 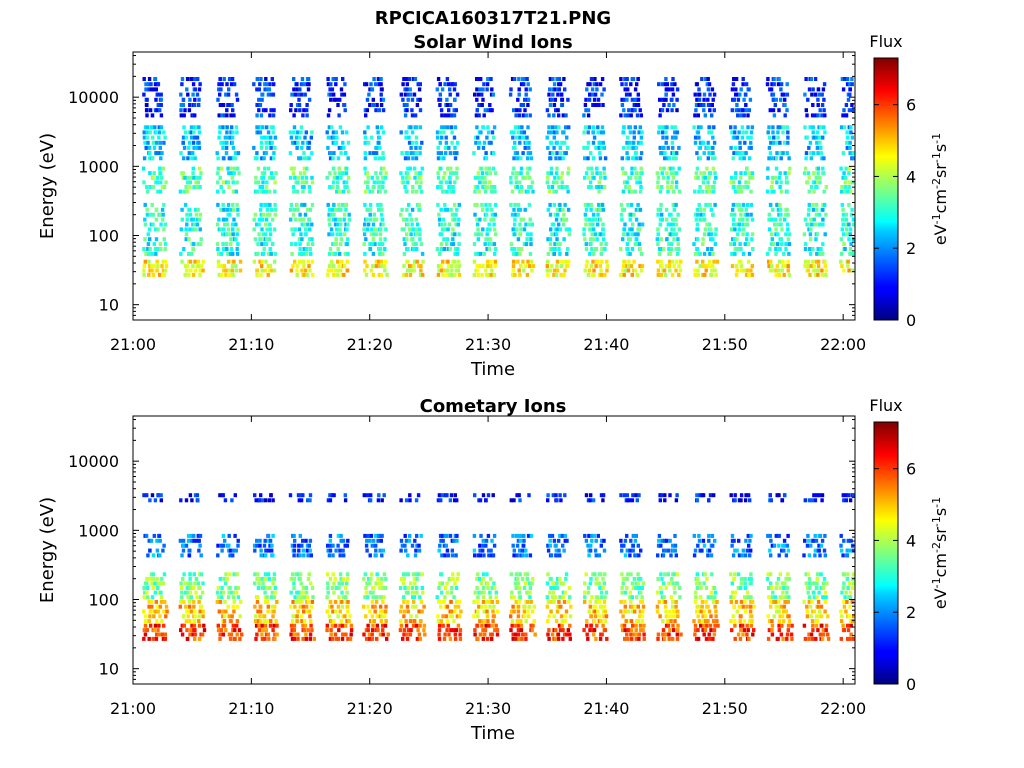 What do you see at coordinates (251, 344) in the screenshot?
I see `x-tick-label: 21:10` at bounding box center [251, 344].